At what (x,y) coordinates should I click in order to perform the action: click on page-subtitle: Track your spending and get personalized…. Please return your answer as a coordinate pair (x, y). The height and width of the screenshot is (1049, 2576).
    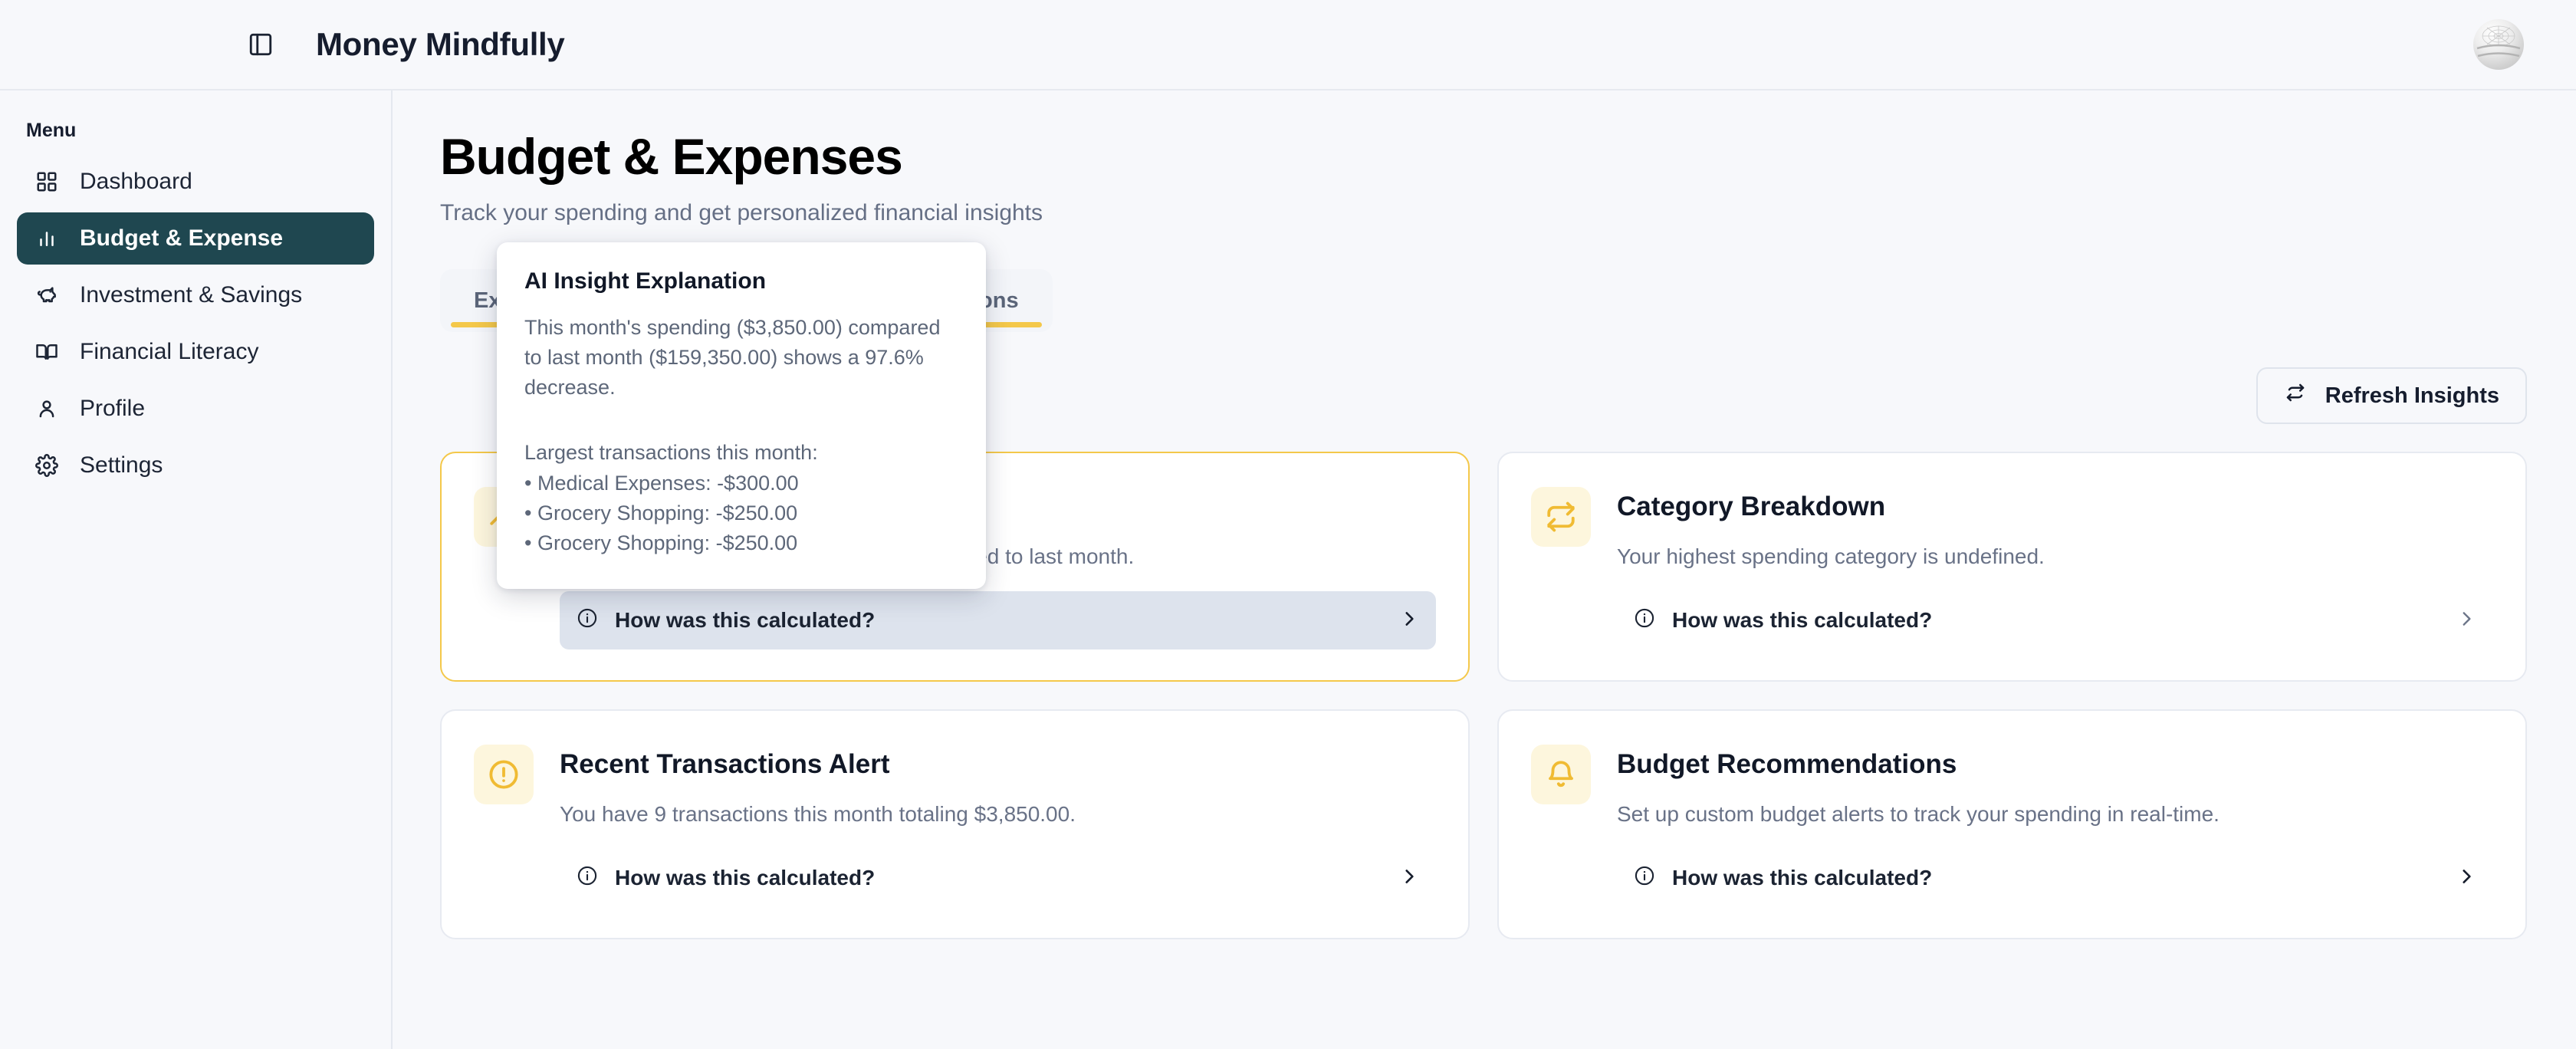
    Looking at the image, I should click on (741, 213).